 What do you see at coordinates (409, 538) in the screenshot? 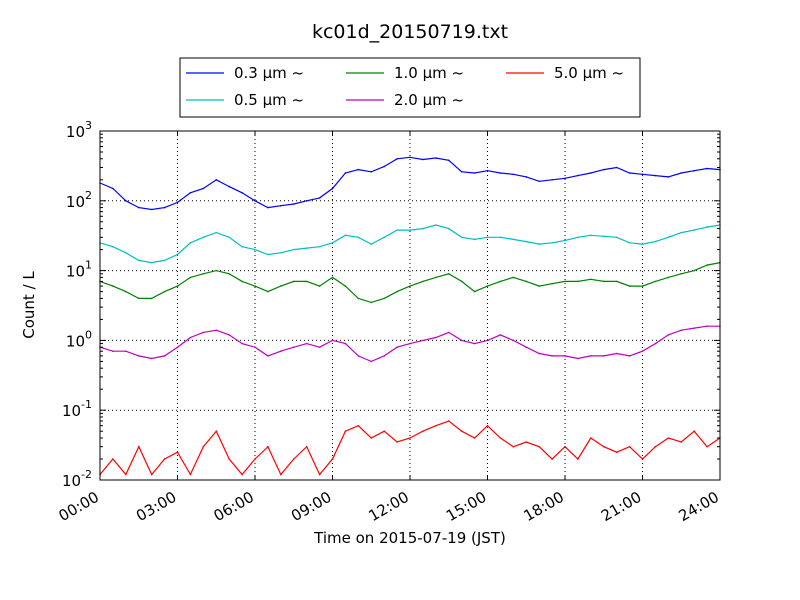
I see `x-axis-label: Time on 2015-07-19 (JST)` at bounding box center [409, 538].